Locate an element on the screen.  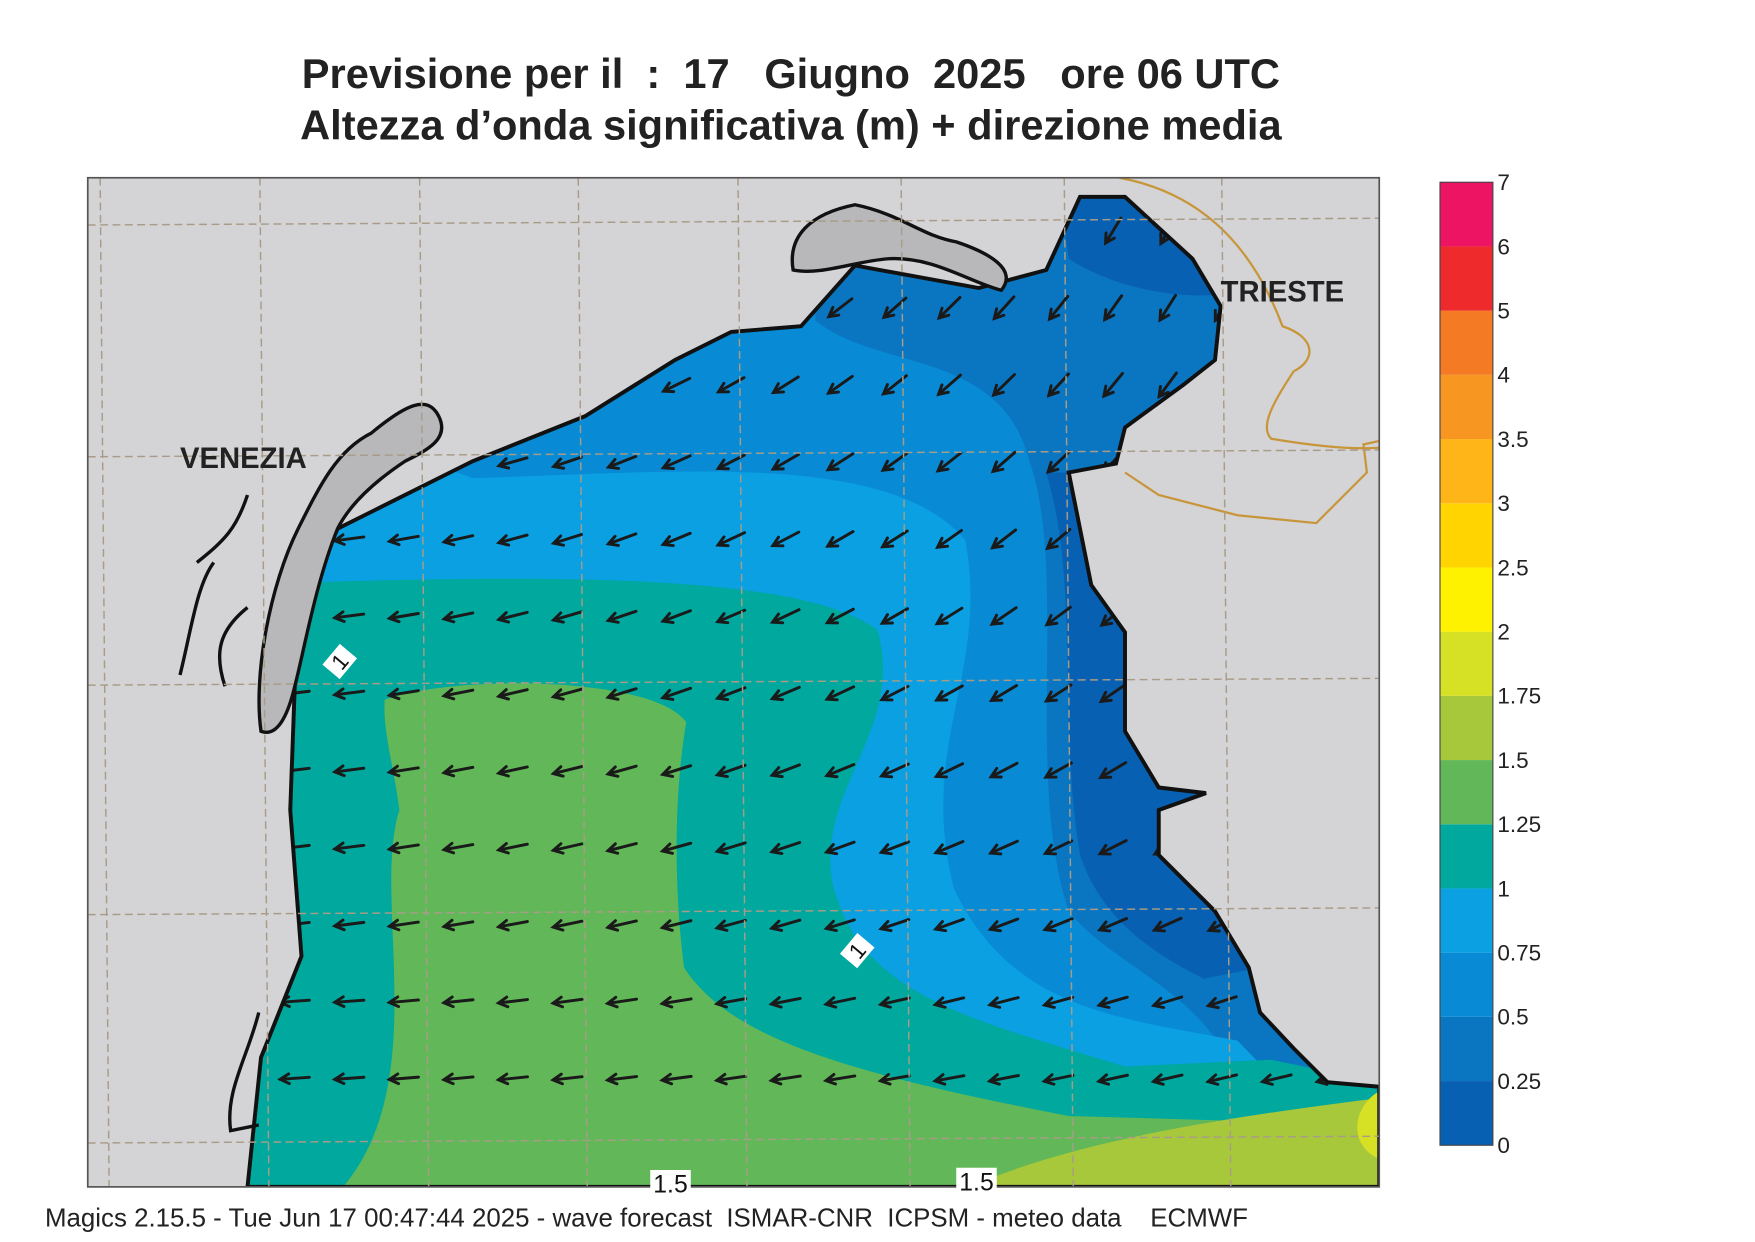
colorbar-label: 3 is located at coordinates (1503, 503).